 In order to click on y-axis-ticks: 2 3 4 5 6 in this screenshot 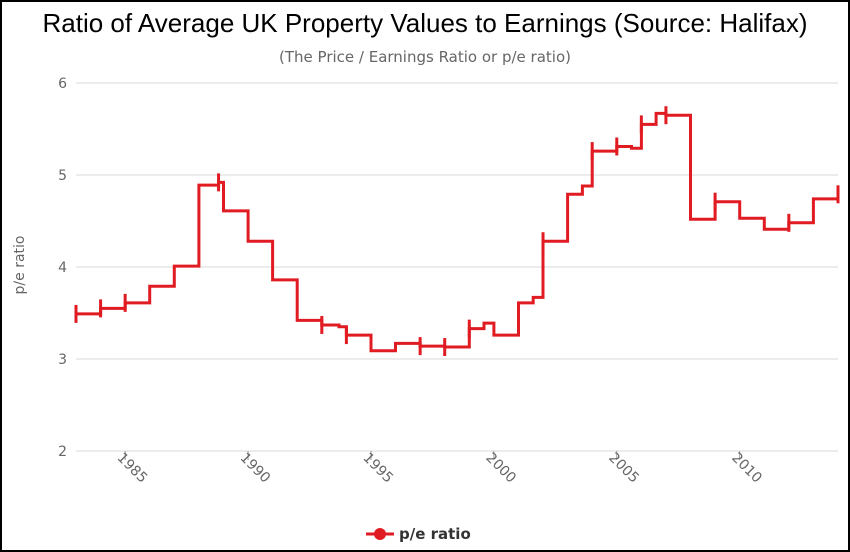, I will do `click(62, 268)`.